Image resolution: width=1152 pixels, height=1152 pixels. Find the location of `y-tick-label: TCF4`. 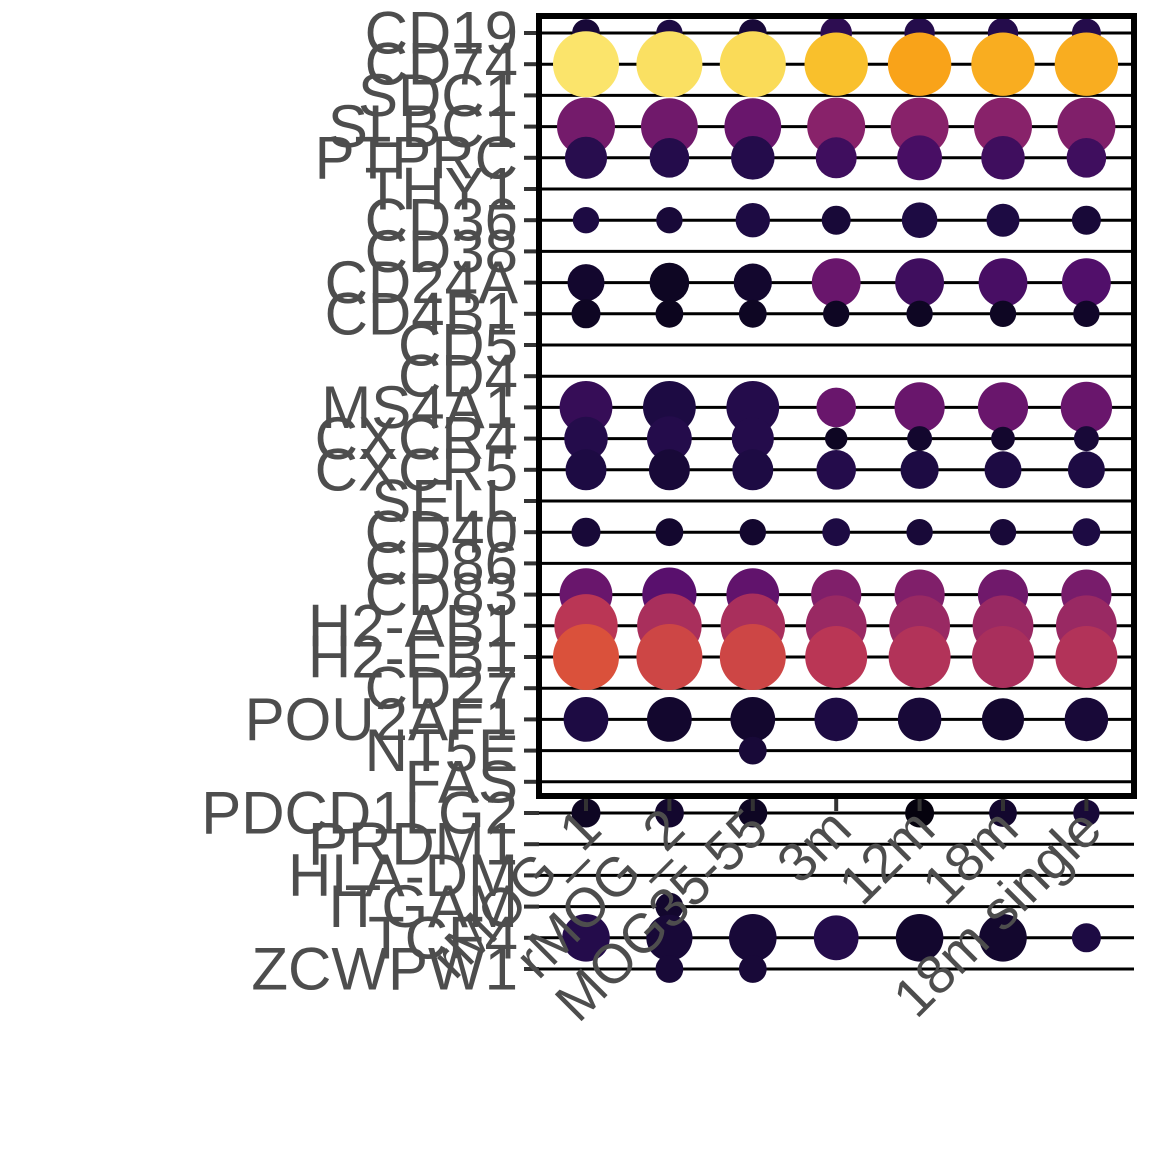

y-tick-label: TCF4 is located at coordinates (443, 937).